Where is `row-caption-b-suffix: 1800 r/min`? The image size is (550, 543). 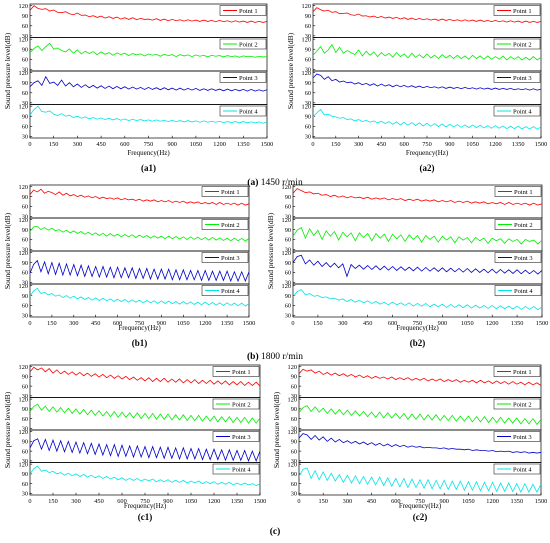
row-caption-b-suffix: 1800 r/min is located at coordinates (281, 357).